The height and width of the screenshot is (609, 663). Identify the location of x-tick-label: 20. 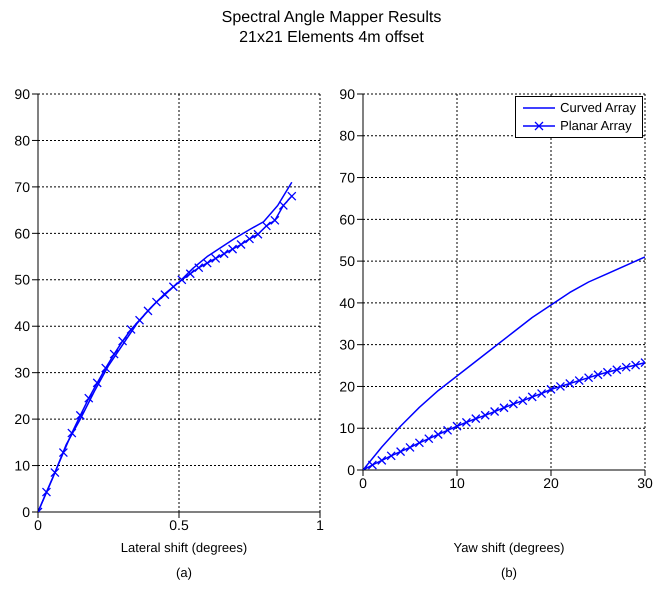
(551, 482).